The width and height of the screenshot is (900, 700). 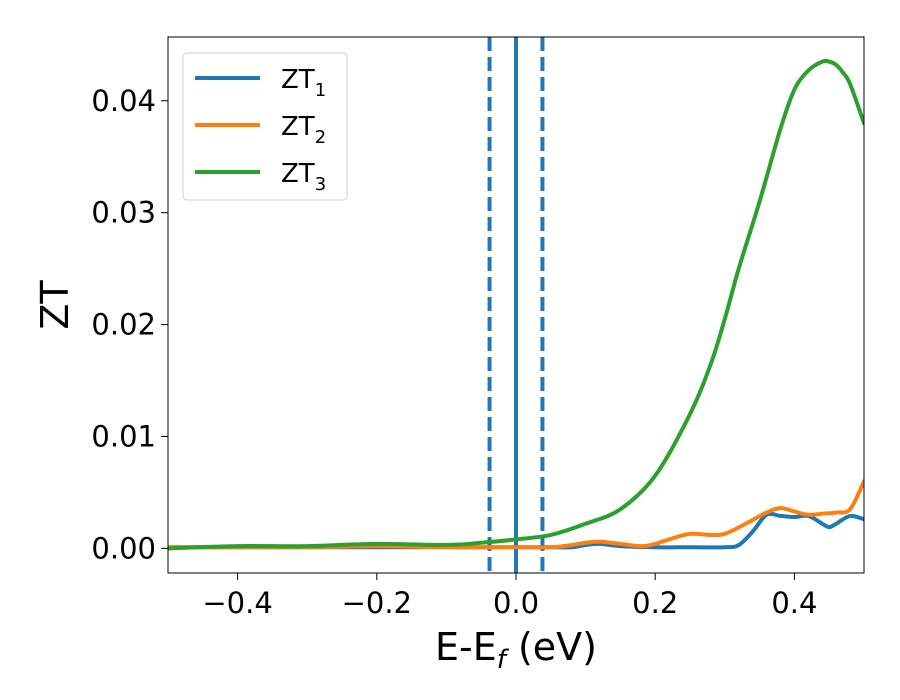 I want to click on x-tick-label: 0.4, so click(x=794, y=603).